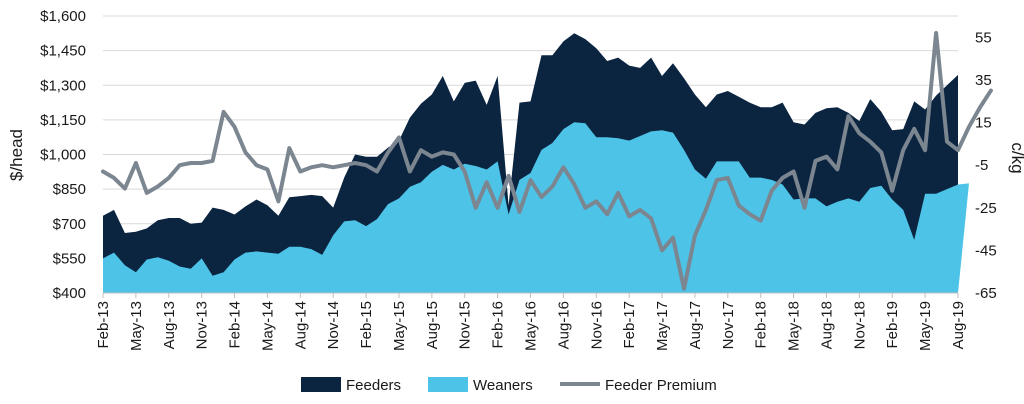  Describe the element at coordinates (267, 326) in the screenshot. I see `x-tick-label: May-14` at that location.